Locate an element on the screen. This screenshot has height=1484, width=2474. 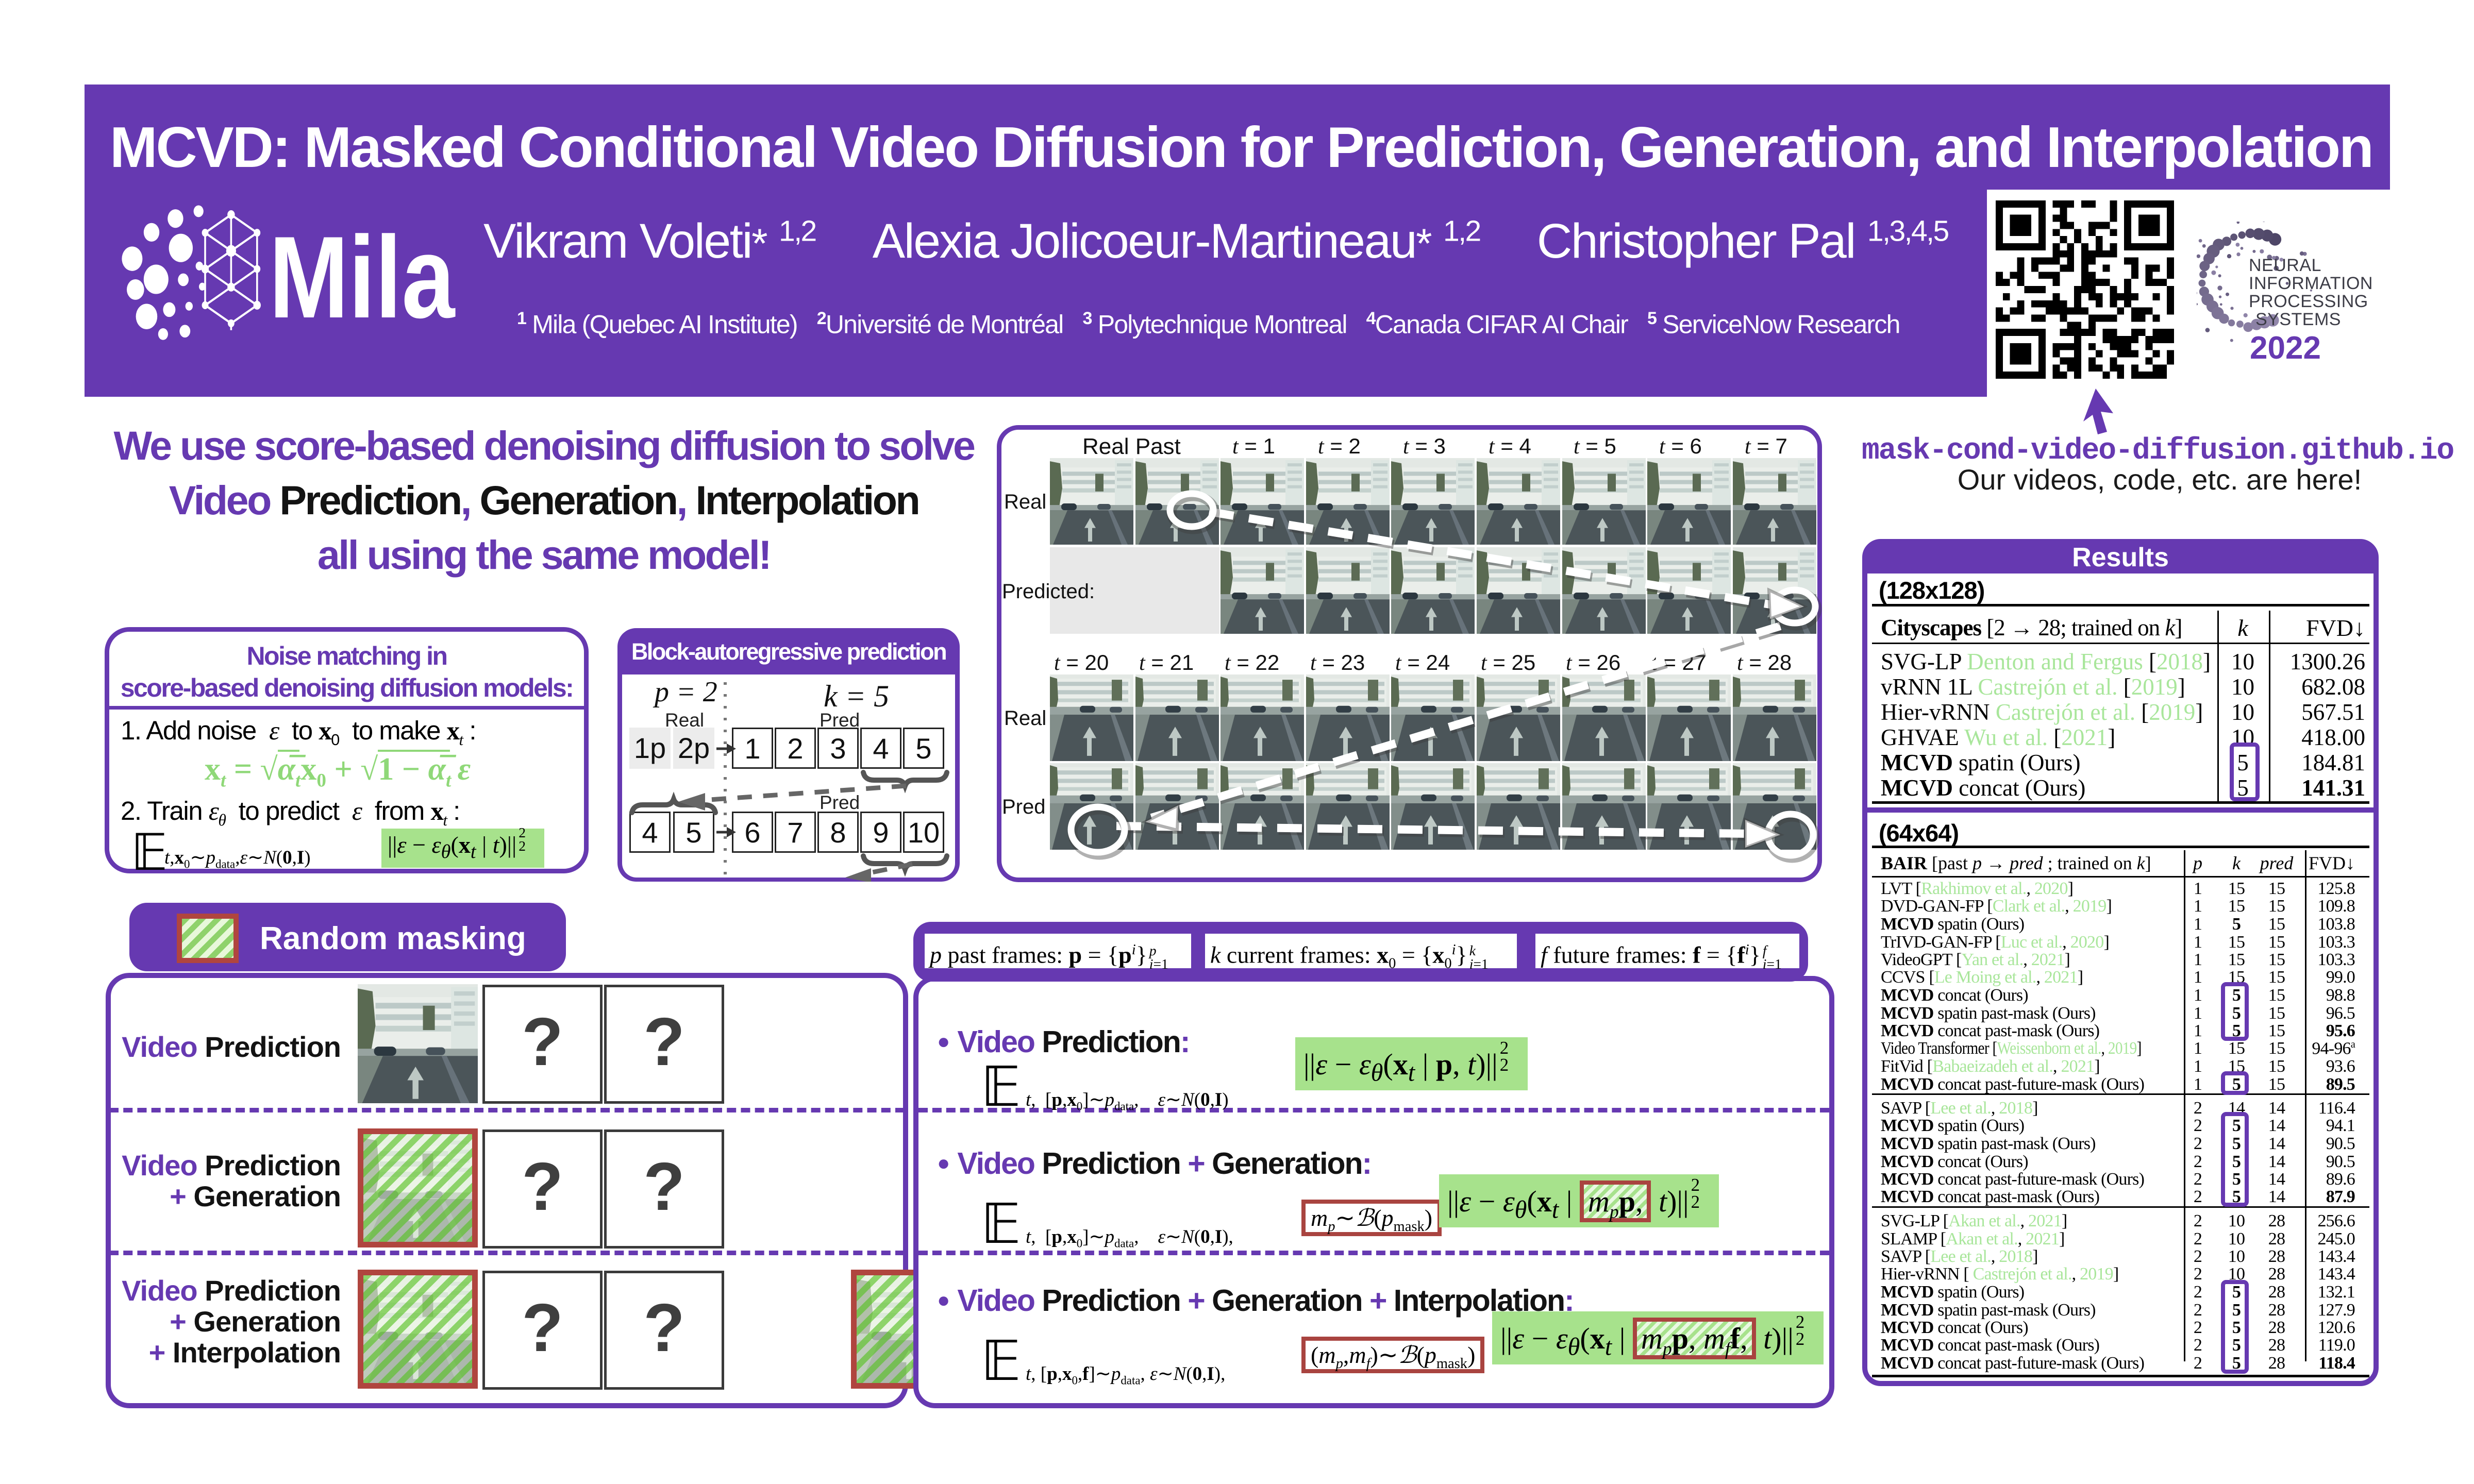
svg-text: PROCESSING is located at coordinates (2308, 301).